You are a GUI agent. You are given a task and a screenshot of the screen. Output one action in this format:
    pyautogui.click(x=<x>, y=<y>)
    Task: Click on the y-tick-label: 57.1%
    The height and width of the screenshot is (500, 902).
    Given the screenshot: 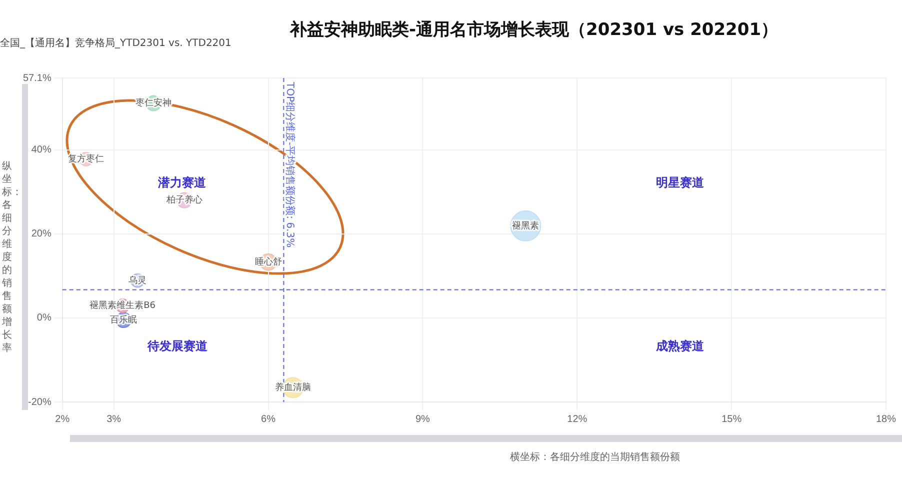 What is the action you would take?
    pyautogui.click(x=37, y=78)
    